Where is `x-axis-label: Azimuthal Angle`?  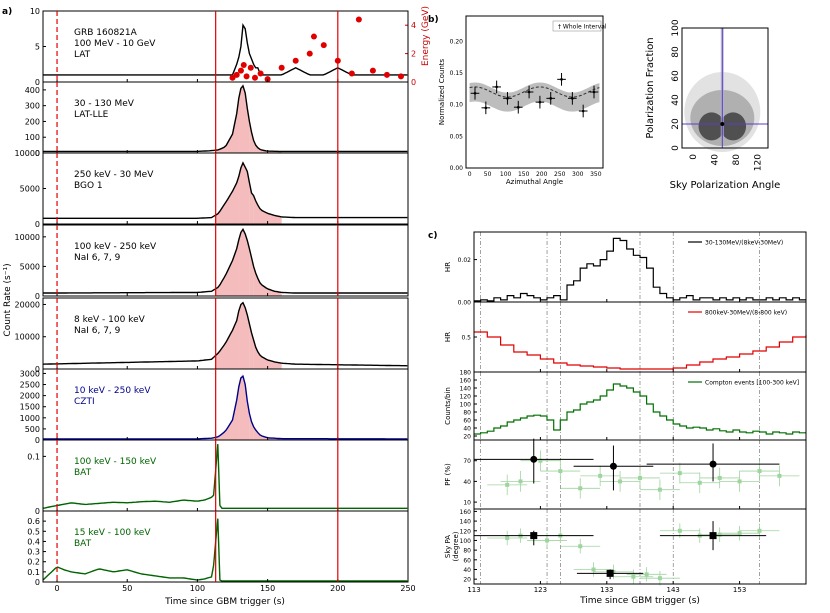 x-axis-label: Azimuthal Angle is located at coordinates (534, 182).